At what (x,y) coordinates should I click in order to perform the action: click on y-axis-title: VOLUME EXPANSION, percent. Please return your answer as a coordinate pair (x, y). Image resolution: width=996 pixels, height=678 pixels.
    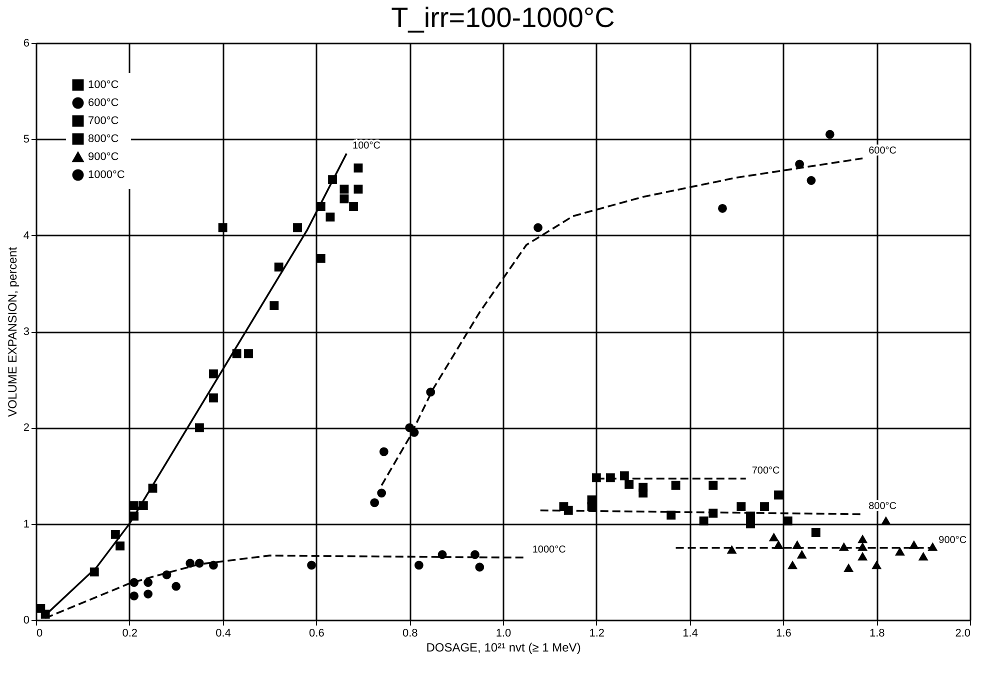
    Looking at the image, I should click on (12, 331).